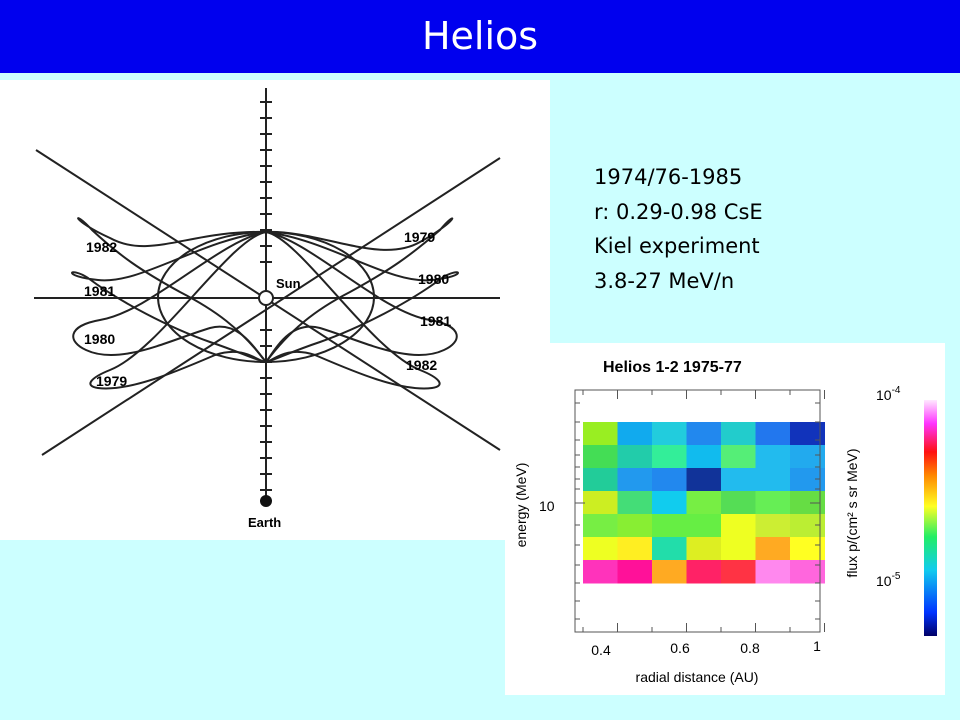 The height and width of the screenshot is (720, 960). What do you see at coordinates (111, 381) in the screenshot?
I see `left-loop-label: 1979` at bounding box center [111, 381].